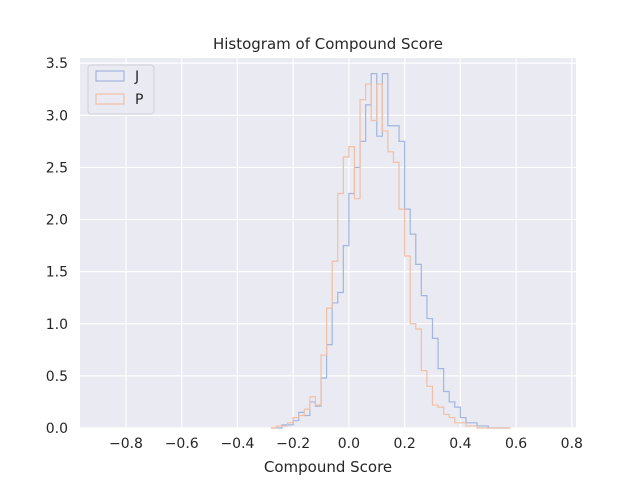  Describe the element at coordinates (57, 273) in the screenshot. I see `y-tick-label: 1.5` at that location.